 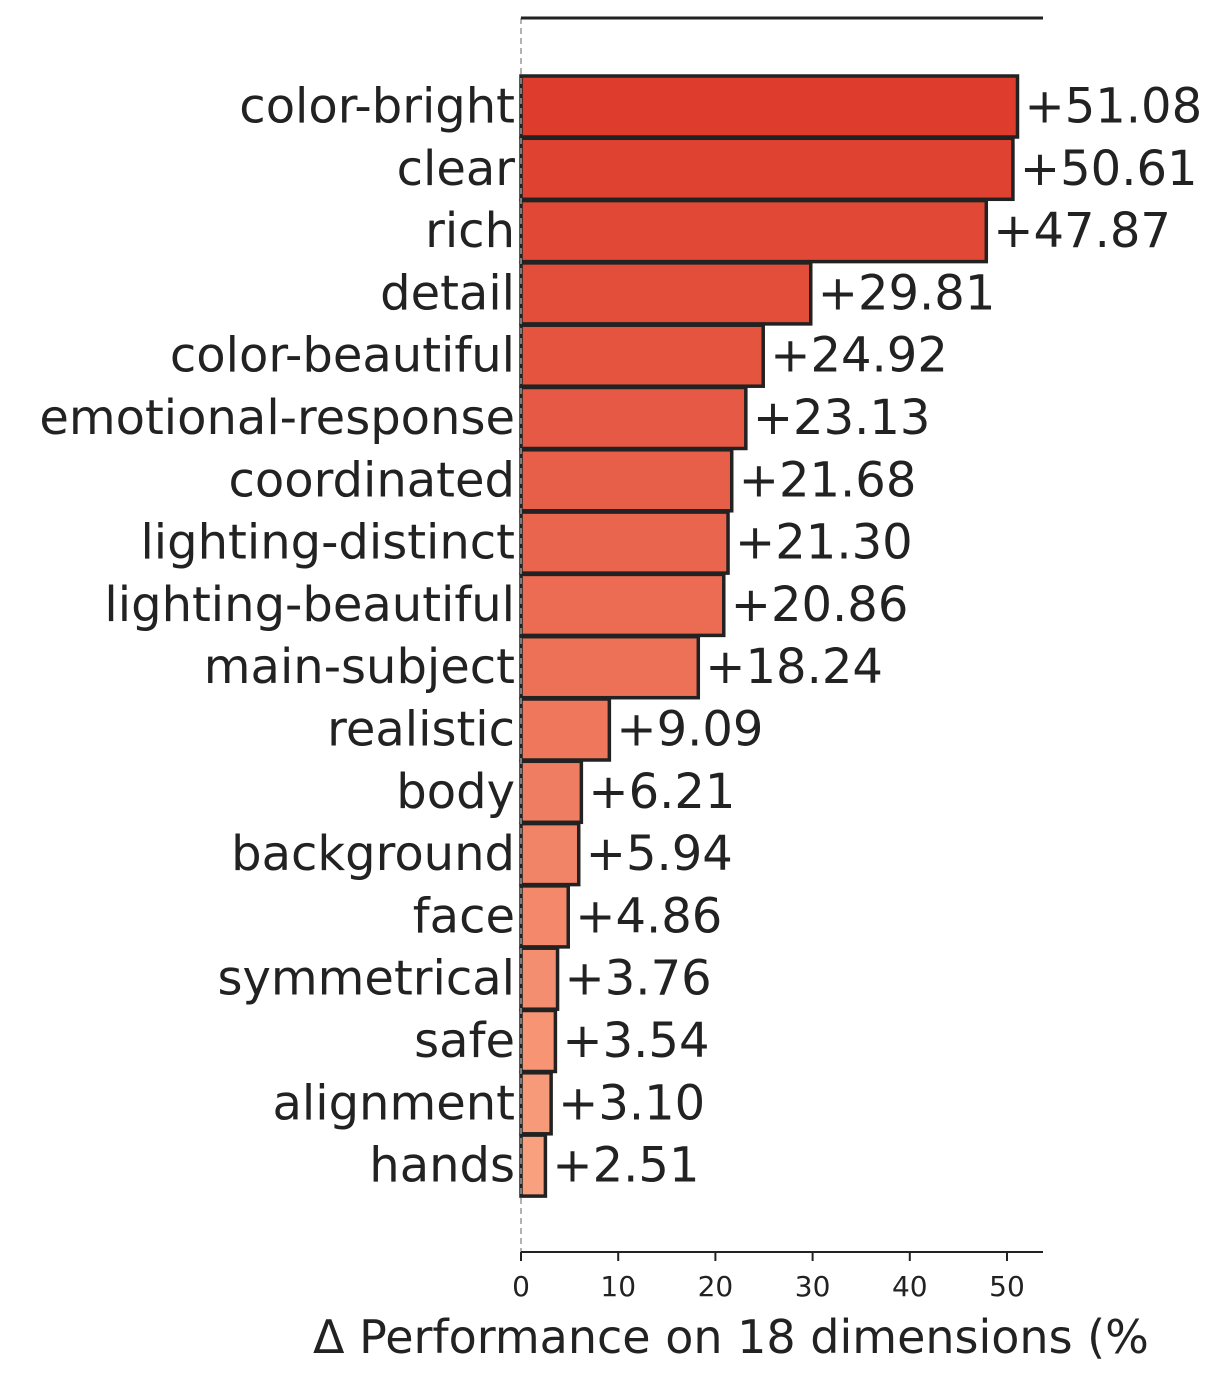 What do you see at coordinates (1109, 169) in the screenshot?
I see `value-label-clear: +50.61` at bounding box center [1109, 169].